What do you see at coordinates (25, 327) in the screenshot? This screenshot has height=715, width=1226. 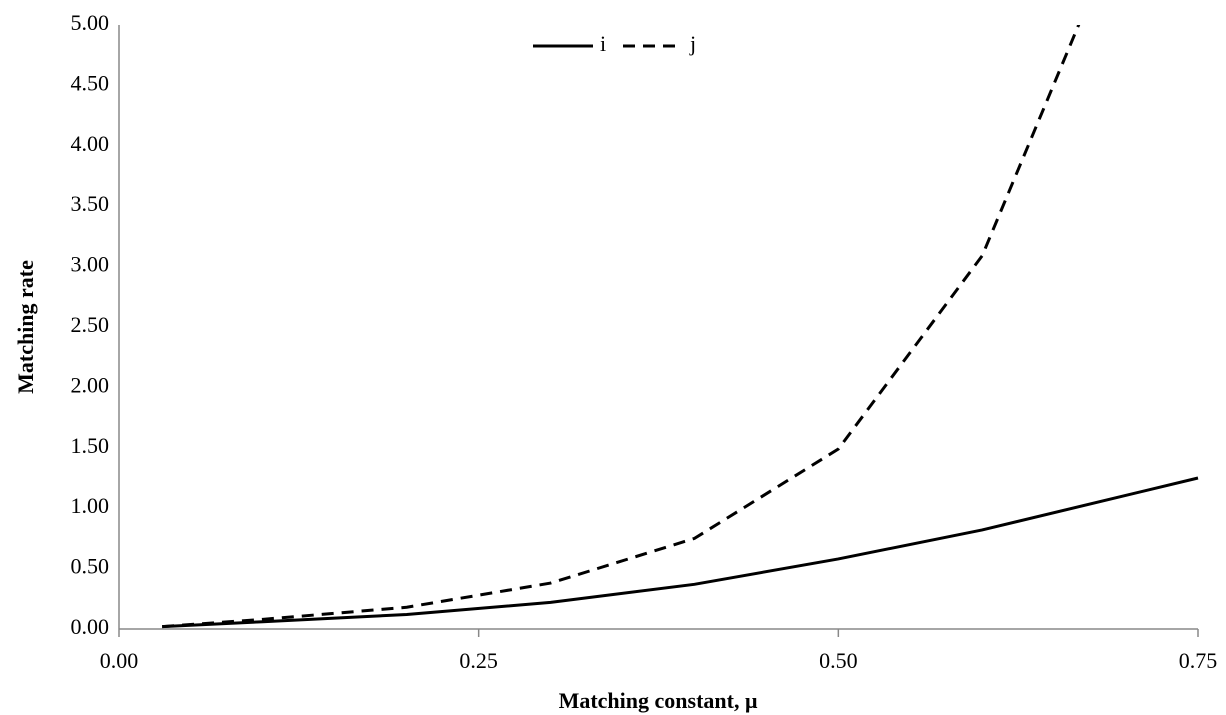 I see `y-axis-label: Matching rate` at bounding box center [25, 327].